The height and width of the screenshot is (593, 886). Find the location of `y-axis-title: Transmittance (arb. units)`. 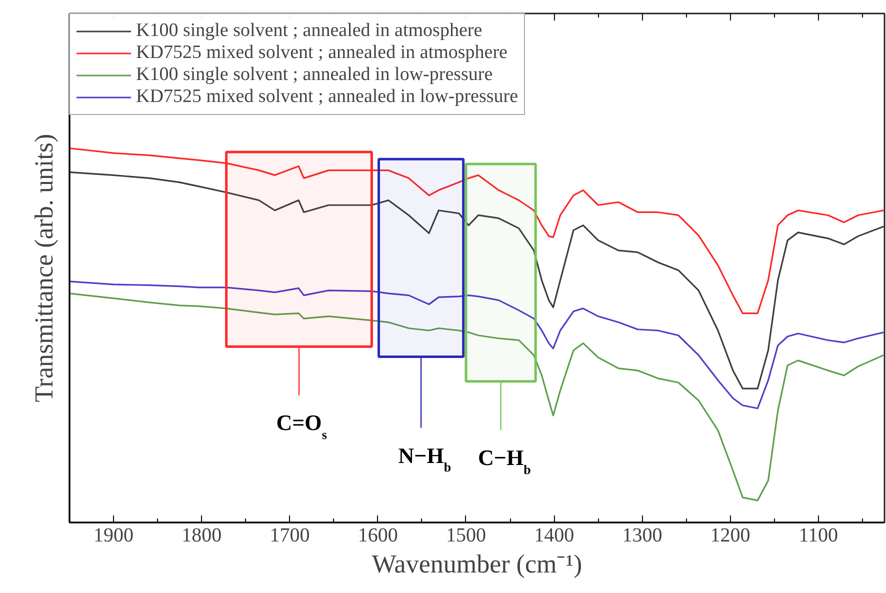

y-axis-title: Transmittance (arb. units) is located at coordinates (44, 268).